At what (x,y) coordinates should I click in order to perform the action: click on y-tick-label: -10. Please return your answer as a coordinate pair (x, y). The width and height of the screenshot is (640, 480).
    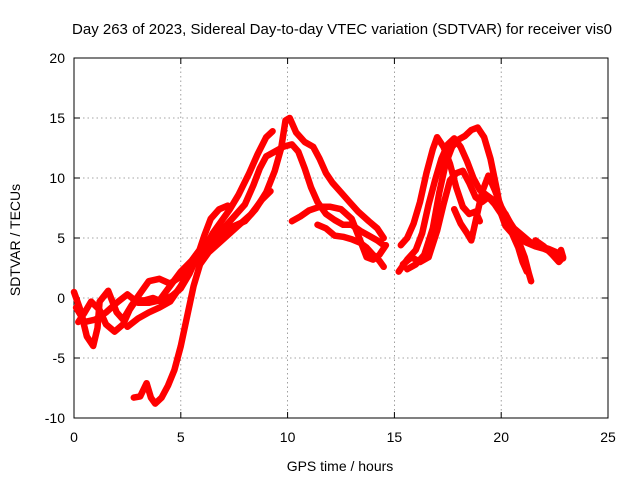
    Looking at the image, I should click on (55, 418).